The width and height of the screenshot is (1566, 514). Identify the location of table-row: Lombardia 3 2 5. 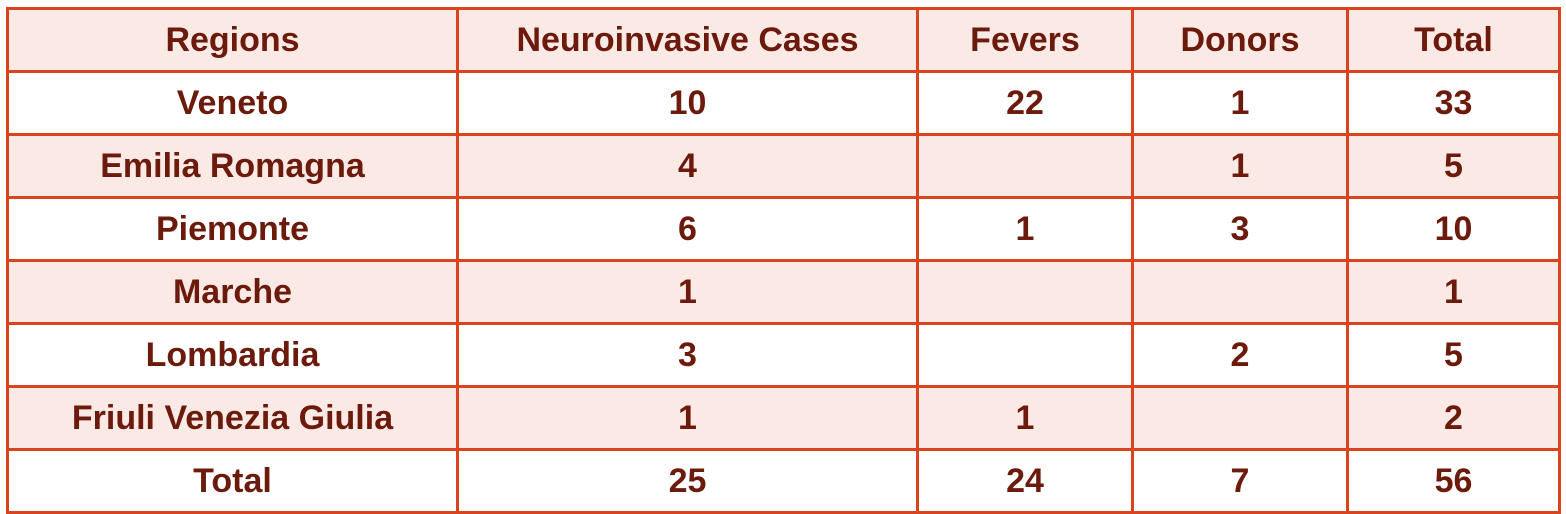
(783, 355).